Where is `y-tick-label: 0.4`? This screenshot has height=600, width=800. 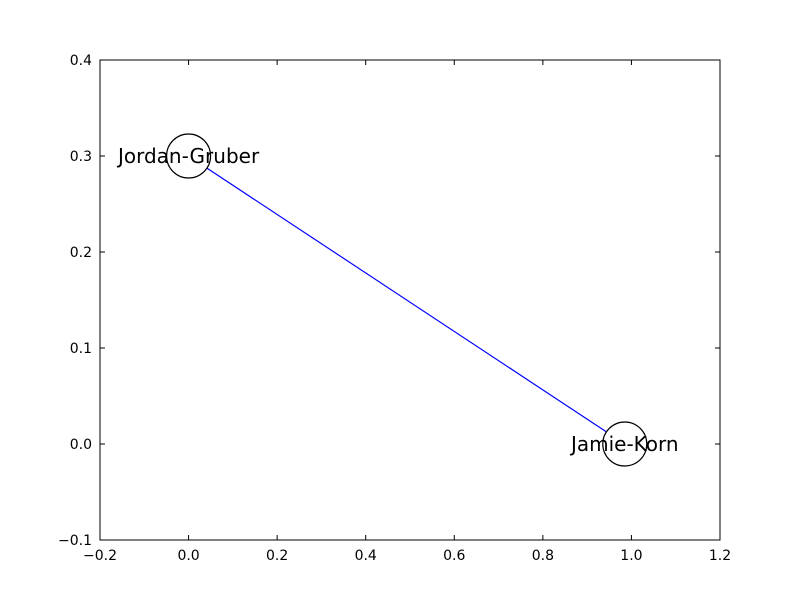 y-tick-label: 0.4 is located at coordinates (81, 61).